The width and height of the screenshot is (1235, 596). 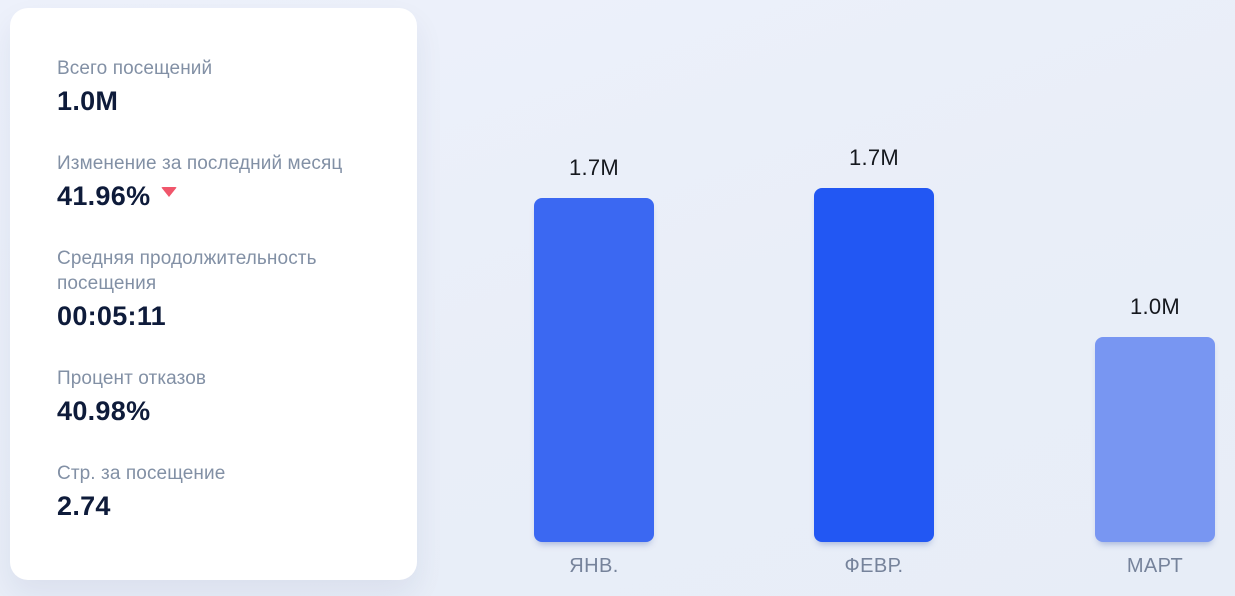 What do you see at coordinates (1155, 306) in the screenshot?
I see `bar-value-label: 1.0M` at bounding box center [1155, 306].